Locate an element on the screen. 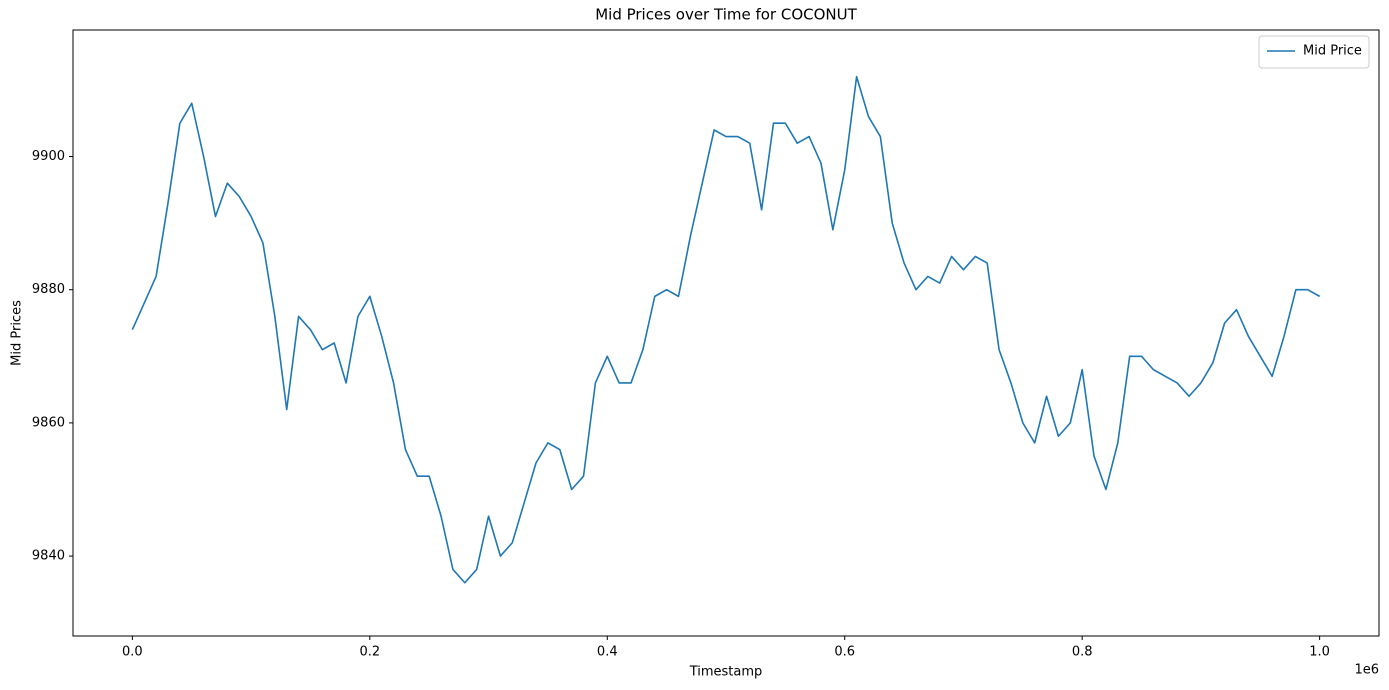 The image size is (1389, 690). x-tick-label: 0.4 is located at coordinates (607, 652).